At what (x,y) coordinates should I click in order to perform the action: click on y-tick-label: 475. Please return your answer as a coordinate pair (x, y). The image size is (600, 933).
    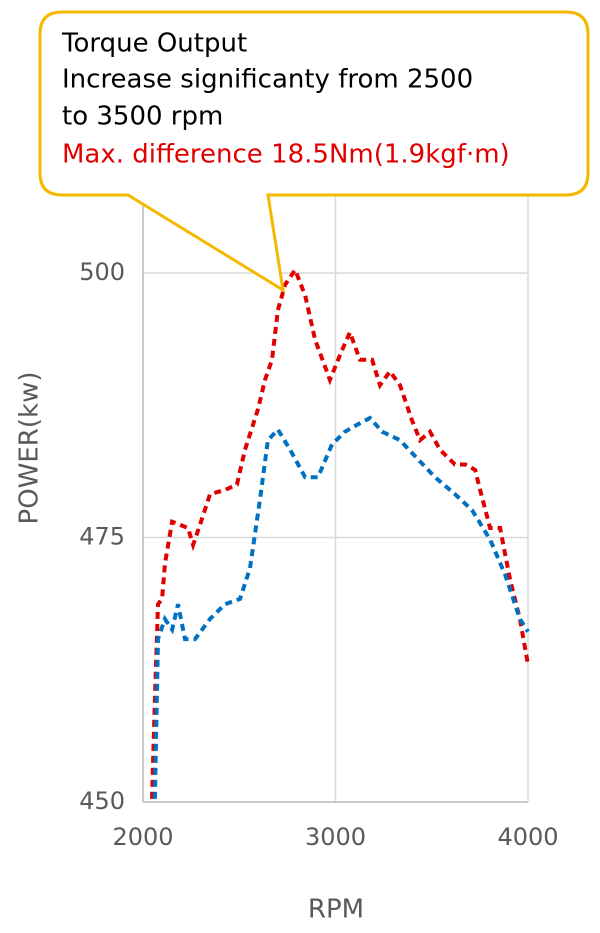
    Looking at the image, I should click on (102, 537).